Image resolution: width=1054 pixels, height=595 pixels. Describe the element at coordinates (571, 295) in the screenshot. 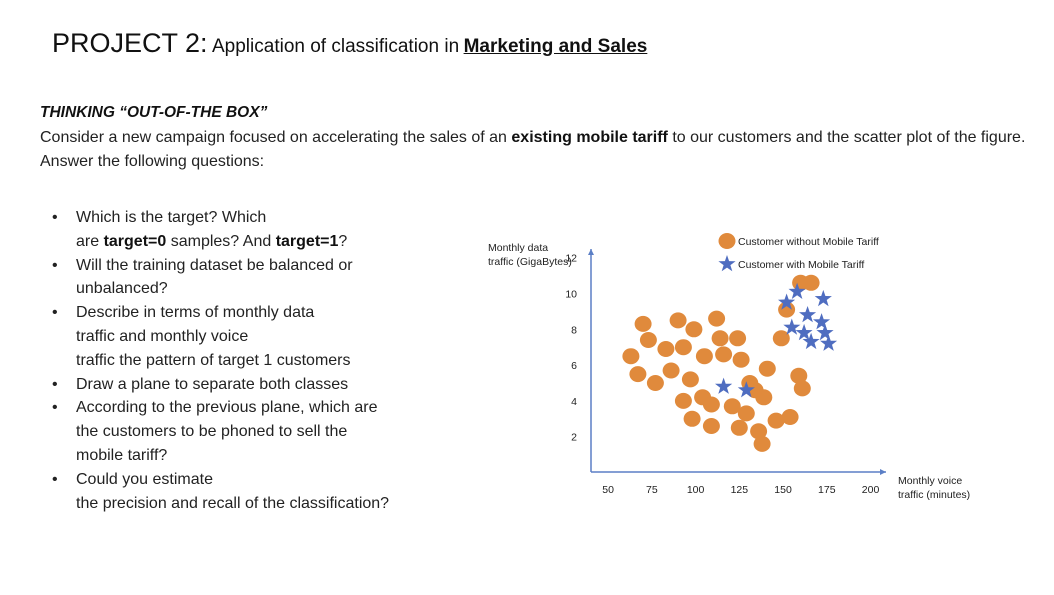

I see `y-tick-label: 10` at that location.